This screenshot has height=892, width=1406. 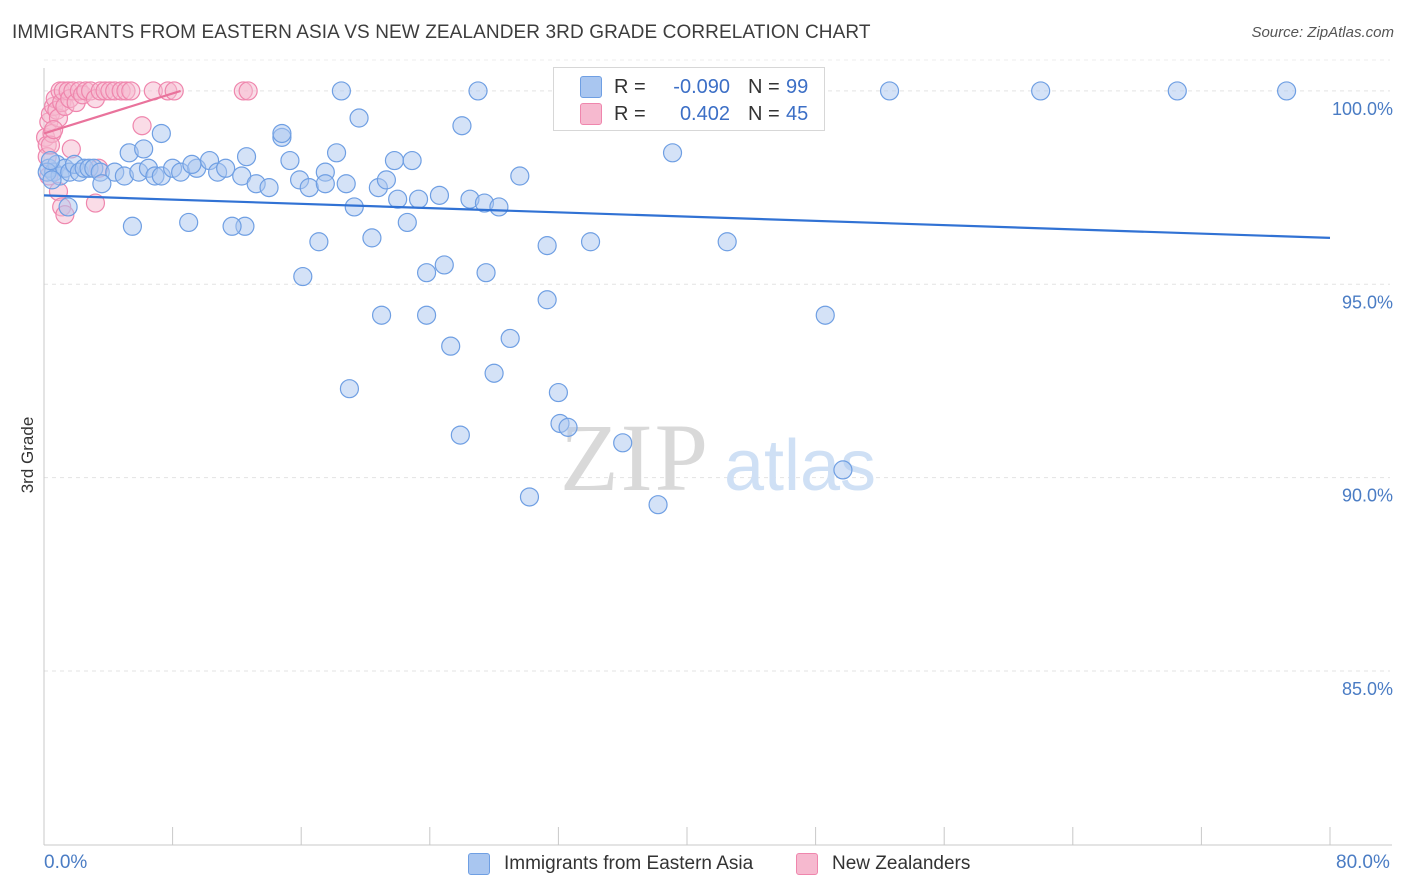 What do you see at coordinates (479, 864) in the screenshot?
I see `series-legend-swatch-blue` at bounding box center [479, 864].